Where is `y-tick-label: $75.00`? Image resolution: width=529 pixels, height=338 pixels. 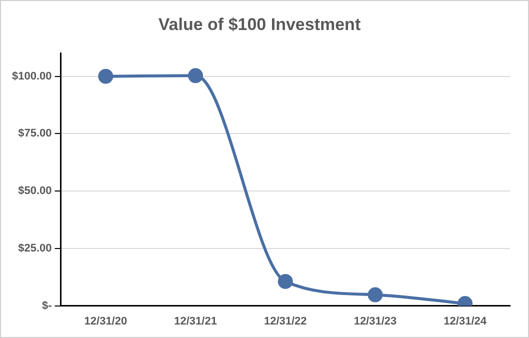
y-tick-label: $75.00 is located at coordinates (35, 134).